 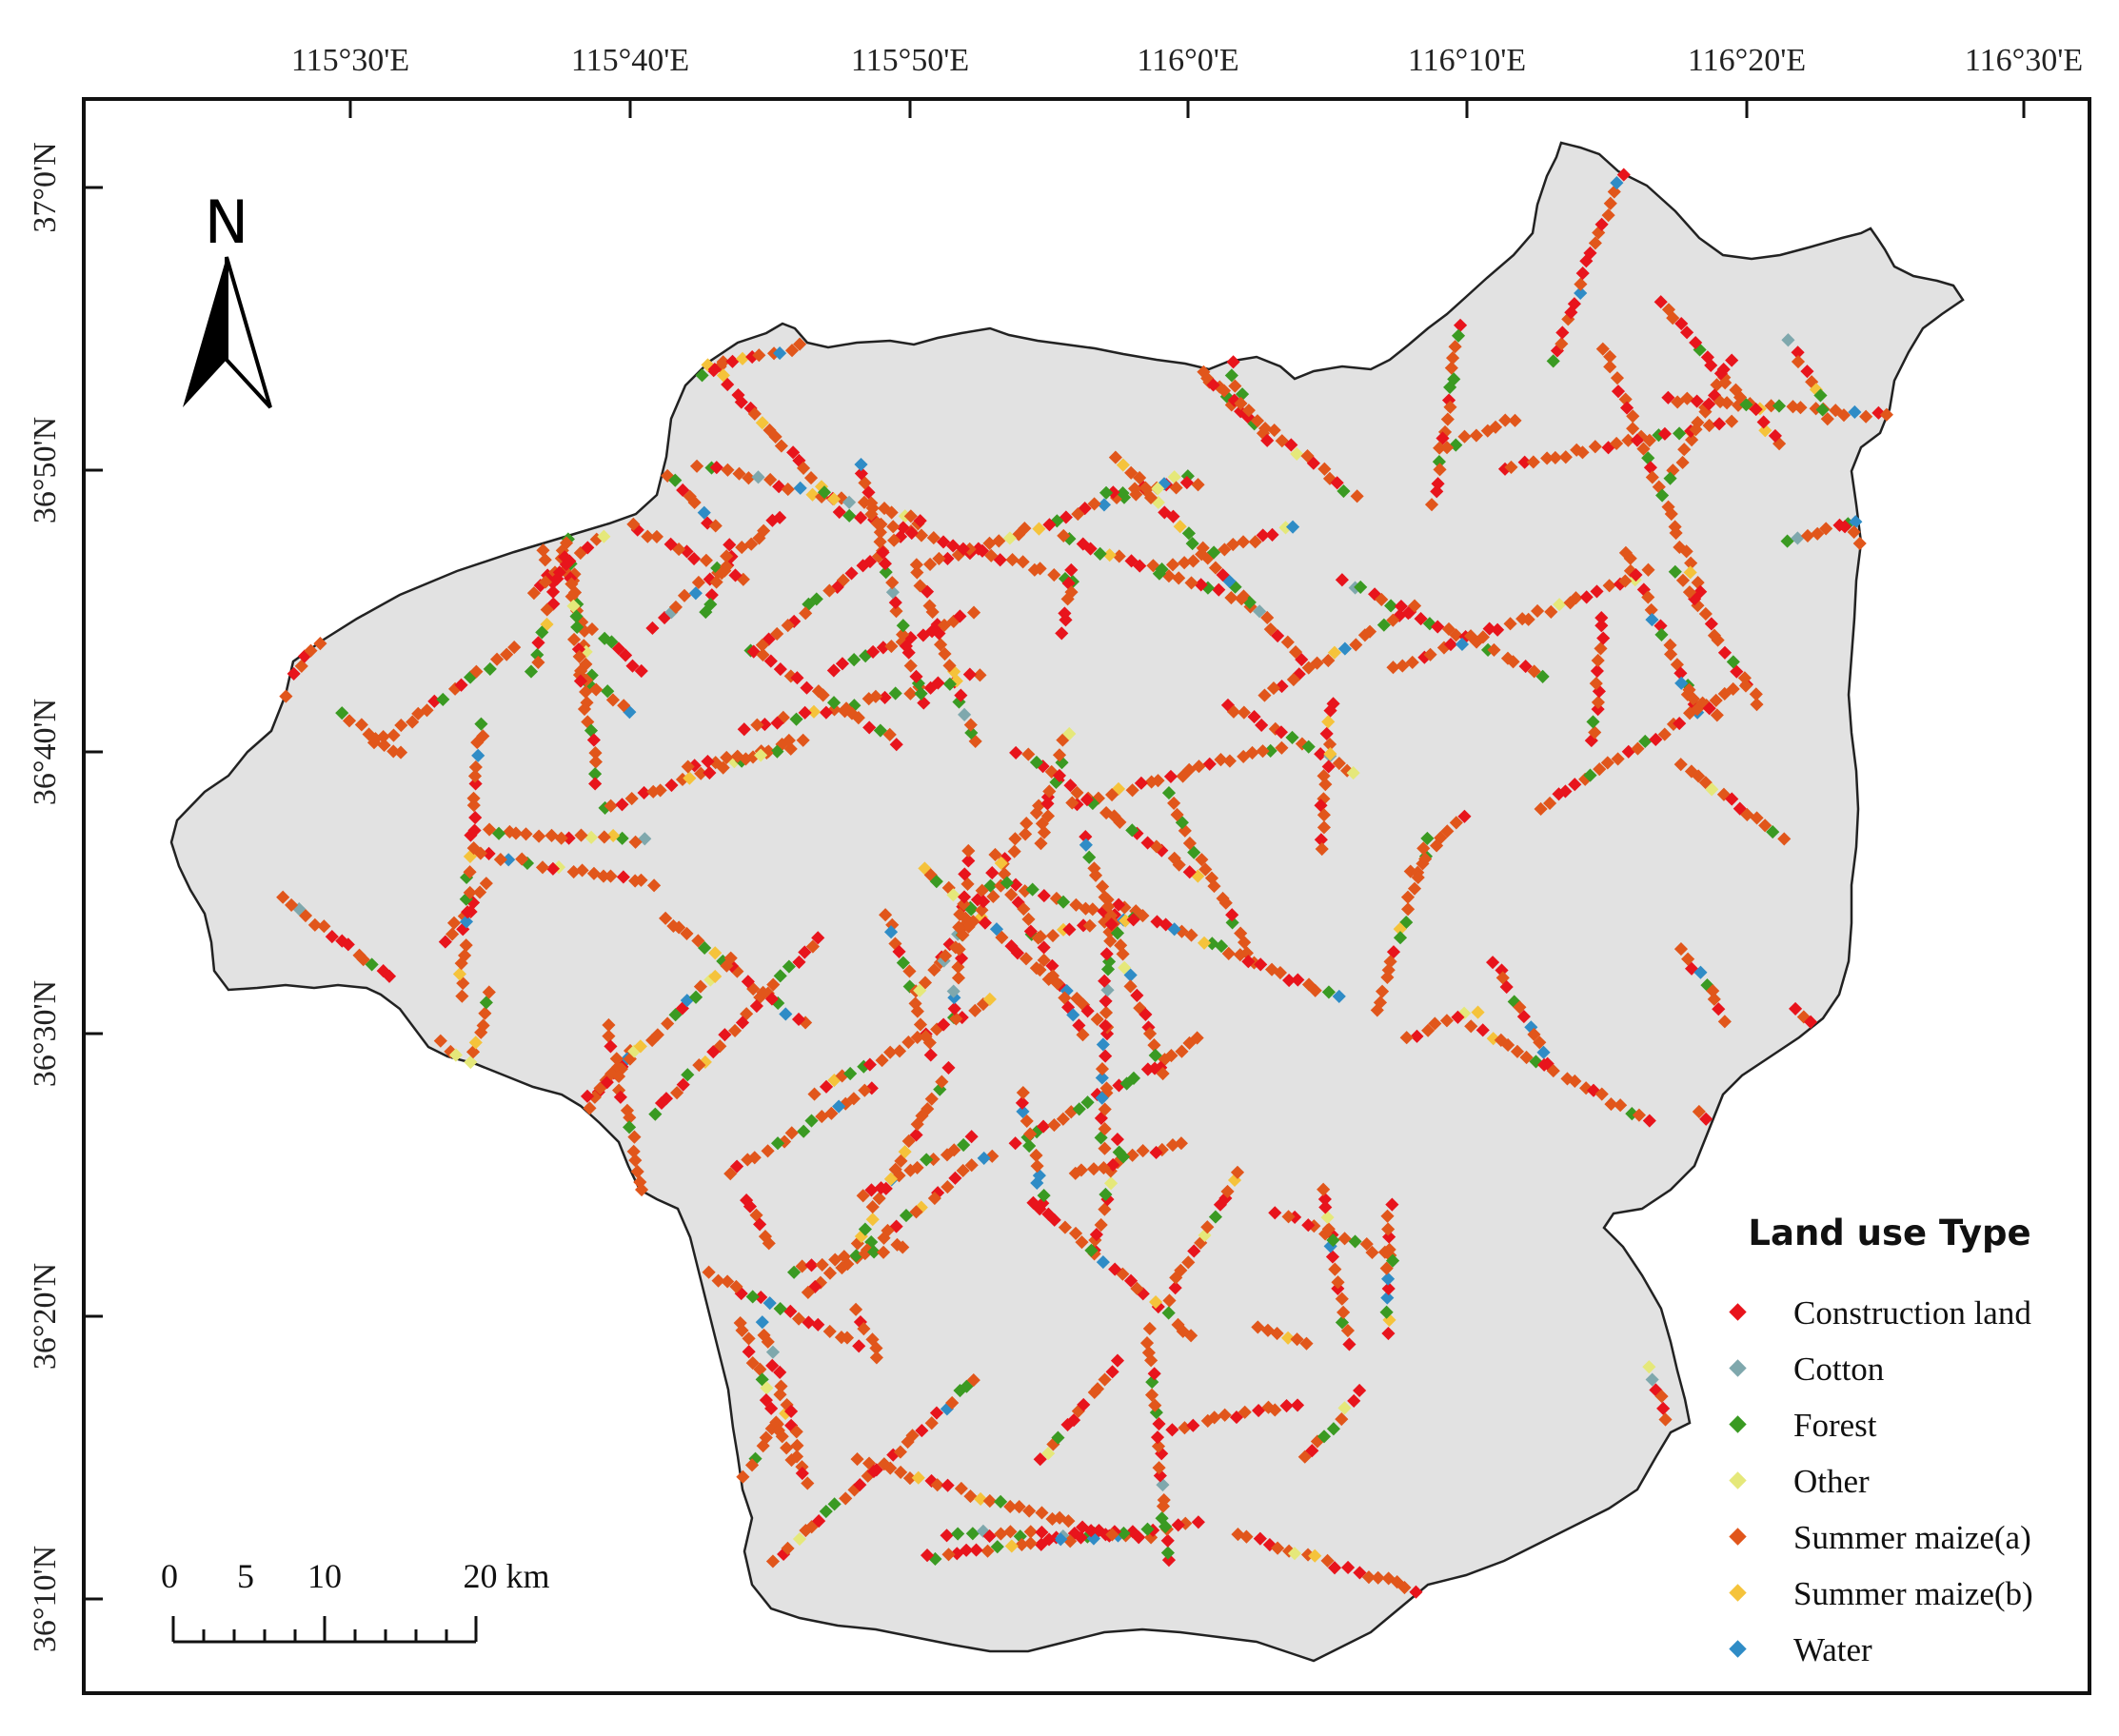 What do you see at coordinates (1467, 60) in the screenshot?
I see `longitude-label: 116°10'E` at bounding box center [1467, 60].